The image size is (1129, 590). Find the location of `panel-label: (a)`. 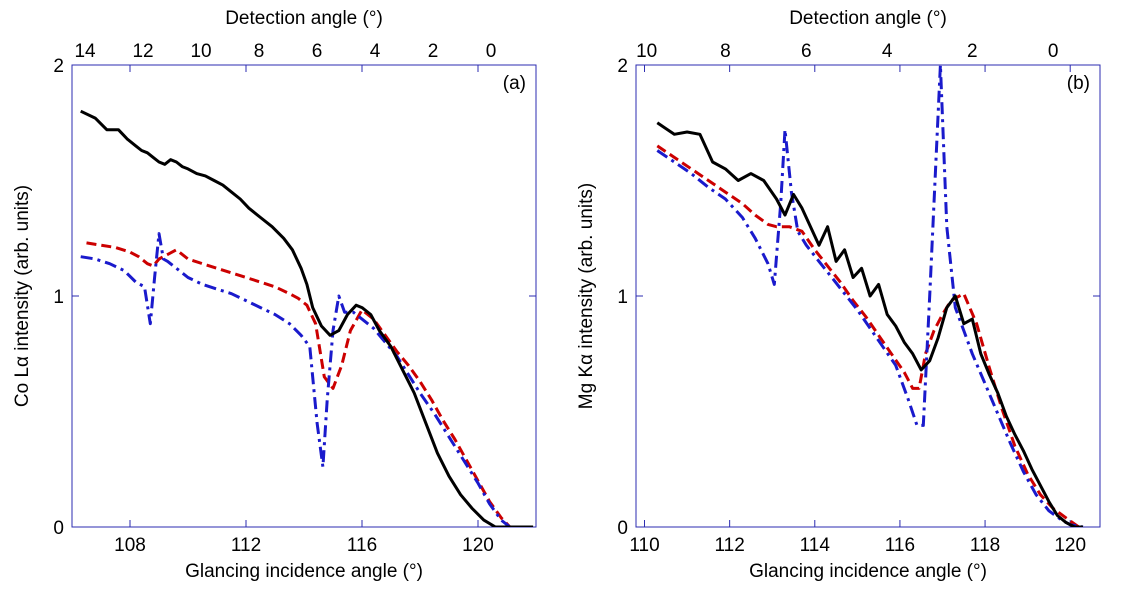

panel-label: (a) is located at coordinates (514, 83).